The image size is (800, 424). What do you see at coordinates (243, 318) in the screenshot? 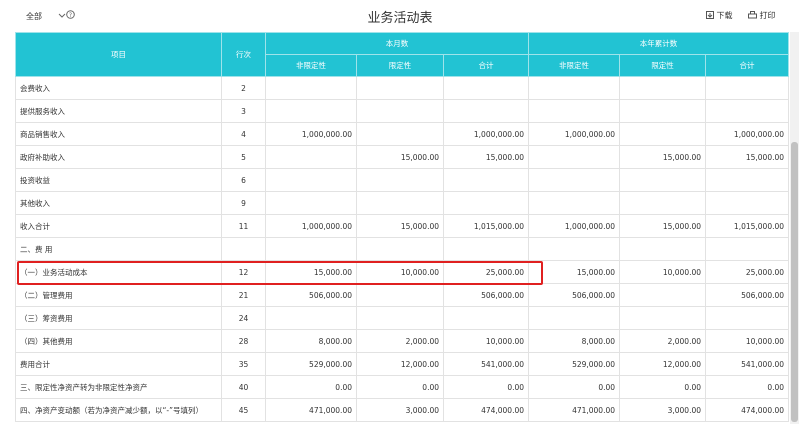
I see `table-cell: 24` at bounding box center [243, 318].